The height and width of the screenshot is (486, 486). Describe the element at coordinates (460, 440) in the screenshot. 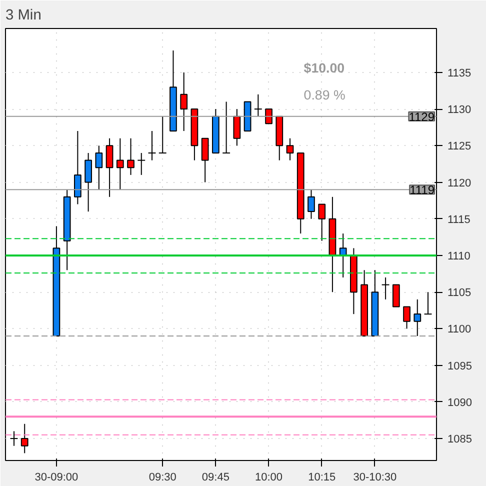

I see `y-tick-label: 1085` at that location.